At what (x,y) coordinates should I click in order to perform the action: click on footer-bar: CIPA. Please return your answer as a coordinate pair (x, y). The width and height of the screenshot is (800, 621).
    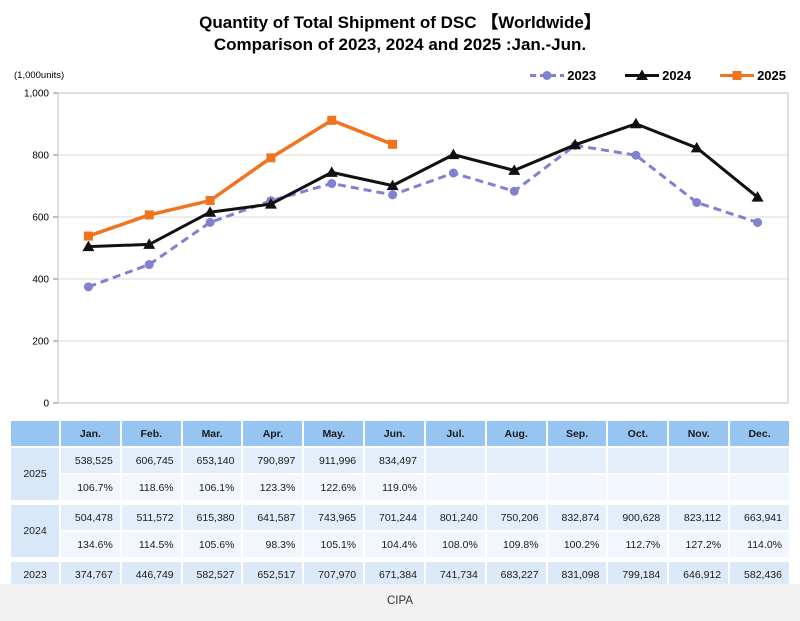
    Looking at the image, I should click on (400, 602).